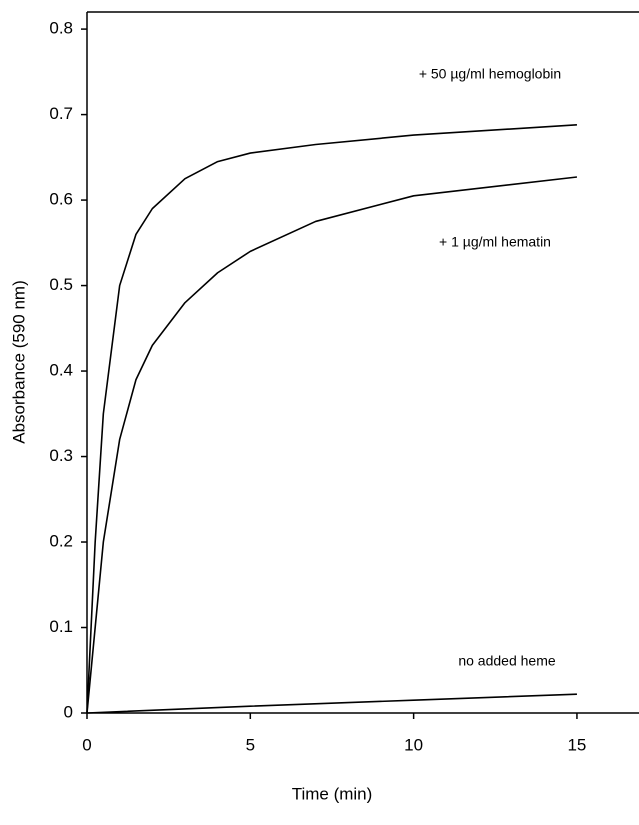  I want to click on x-tick-label: 10, so click(413, 744).